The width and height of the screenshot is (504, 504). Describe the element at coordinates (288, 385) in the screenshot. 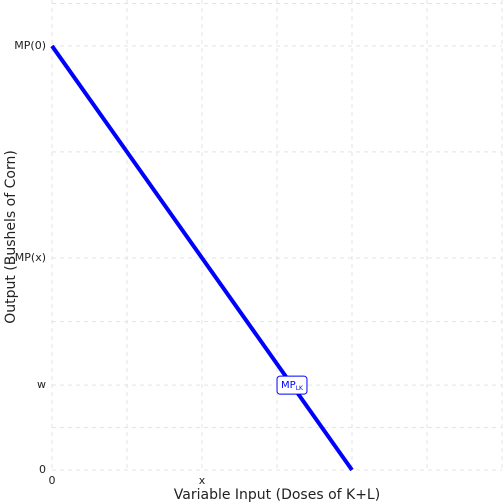

I see `annotation-main: MP` at that location.